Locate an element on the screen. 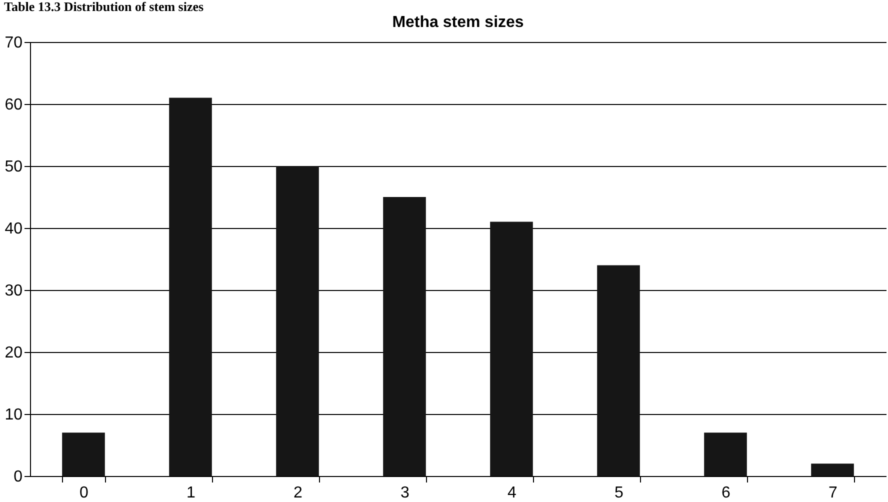  x-tick-label: 1 is located at coordinates (191, 493).